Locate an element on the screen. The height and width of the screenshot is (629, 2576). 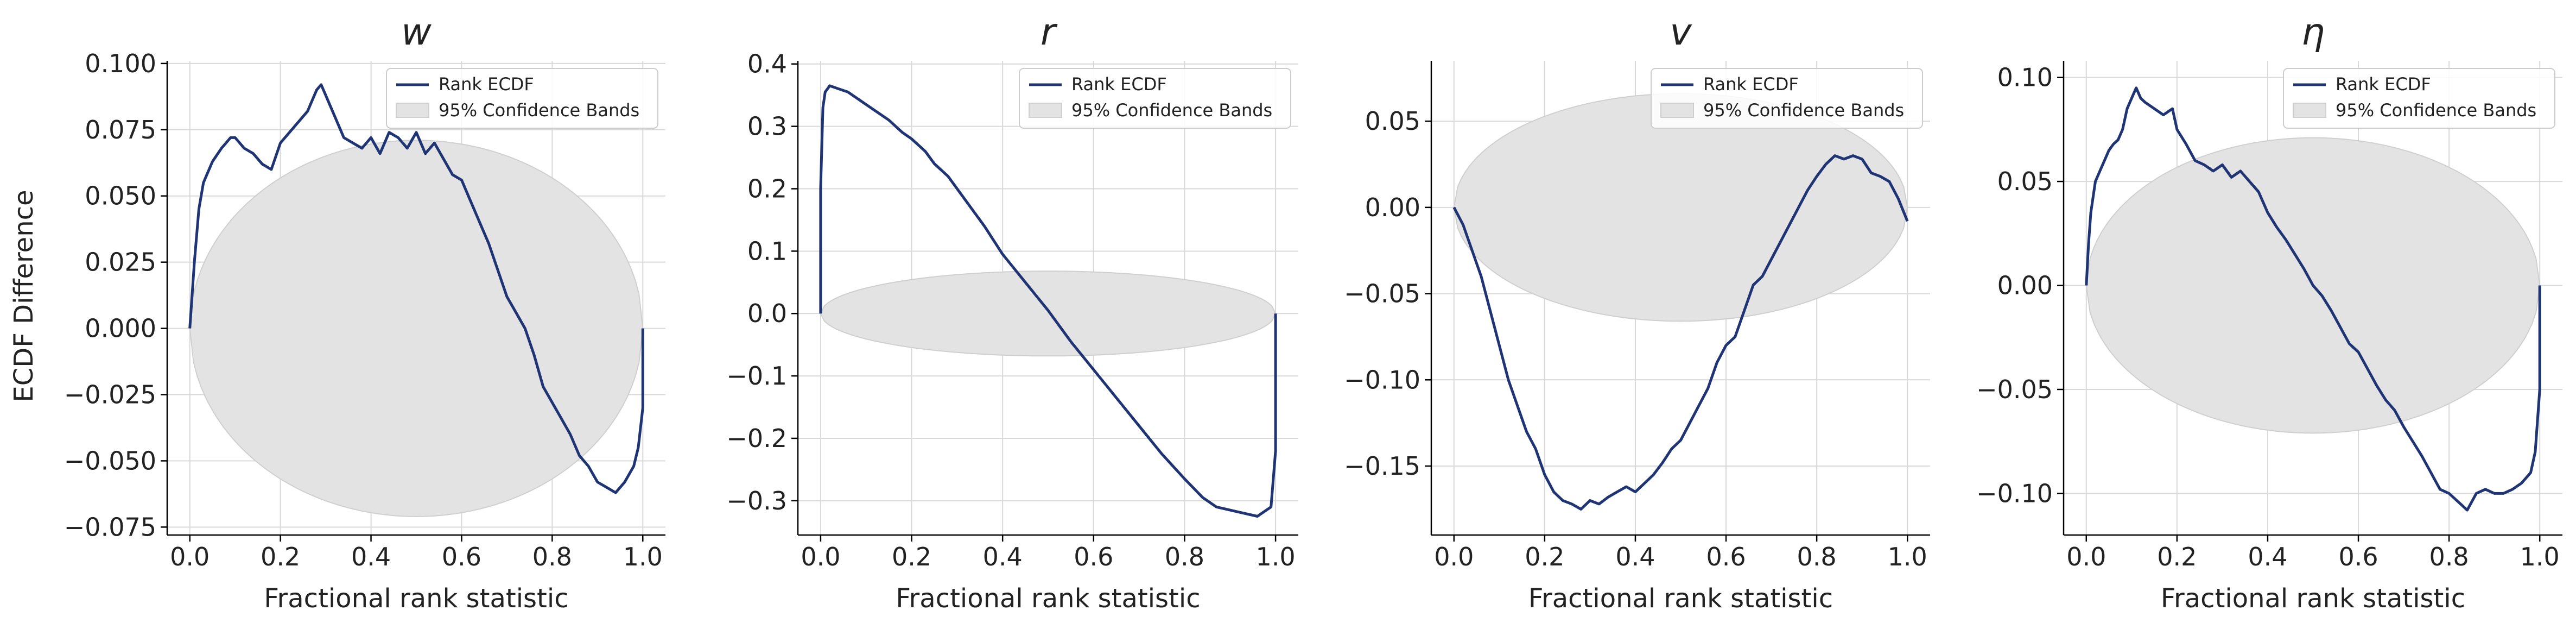
y-tick-label: −0.025 is located at coordinates (110, 395).